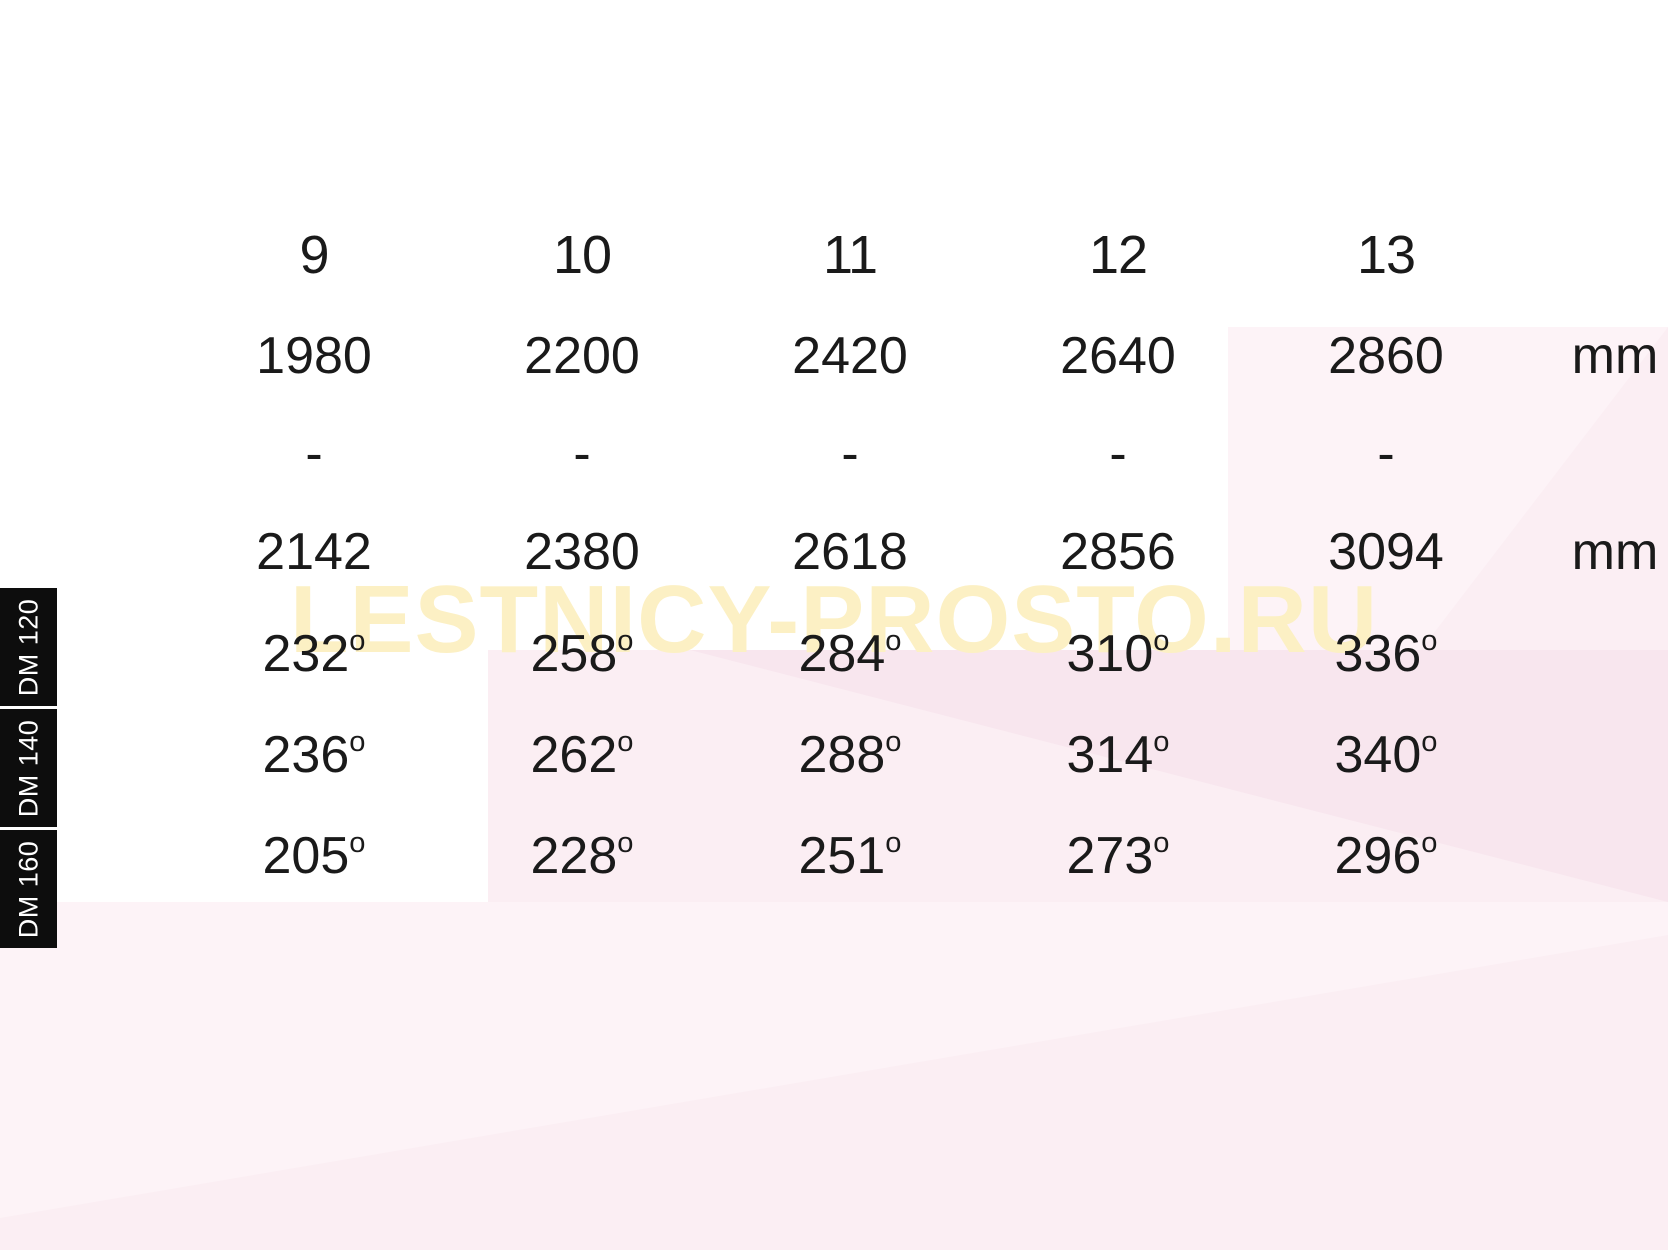 The width and height of the screenshot is (1668, 1250). What do you see at coordinates (1386, 454) in the screenshot?
I see `cell-range-dash-13: -` at bounding box center [1386, 454].